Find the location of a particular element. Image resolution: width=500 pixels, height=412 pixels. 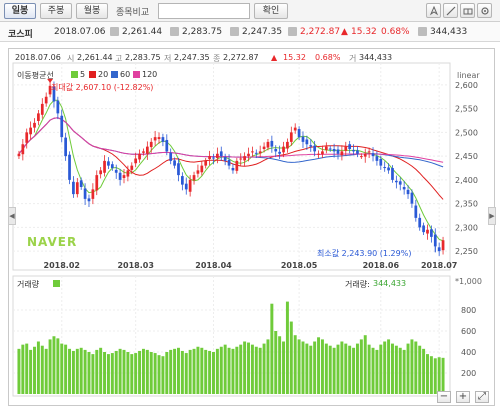

min-annotation: 최소값 2,243.90 (1.29%) is located at coordinates (364, 253).